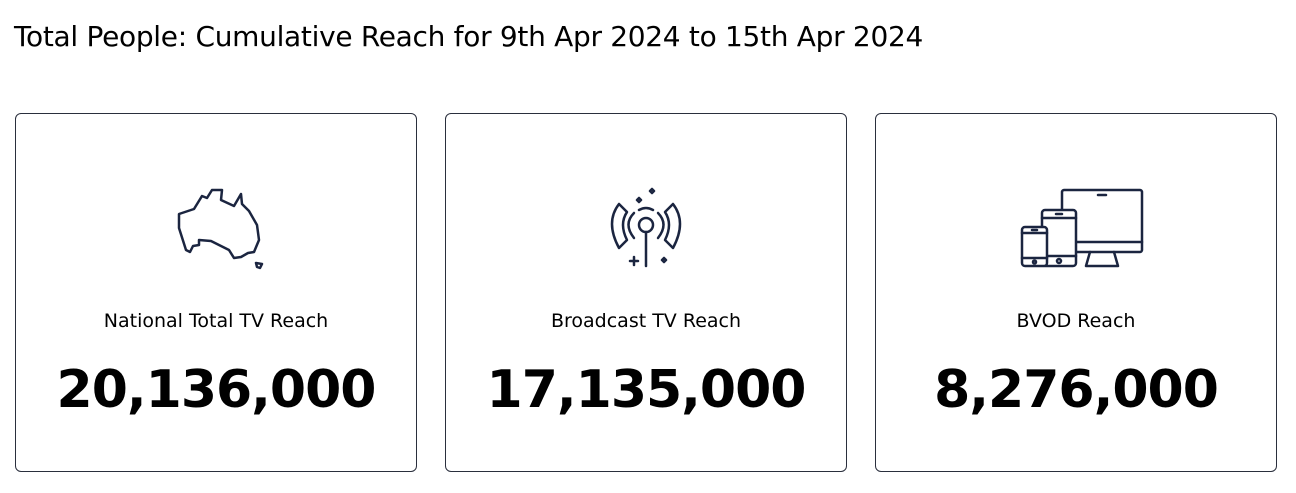 Image resolution: width=1296 pixels, height=493 pixels. Describe the element at coordinates (1076, 390) in the screenshot. I see `card-value: 8,276,000` at that location.